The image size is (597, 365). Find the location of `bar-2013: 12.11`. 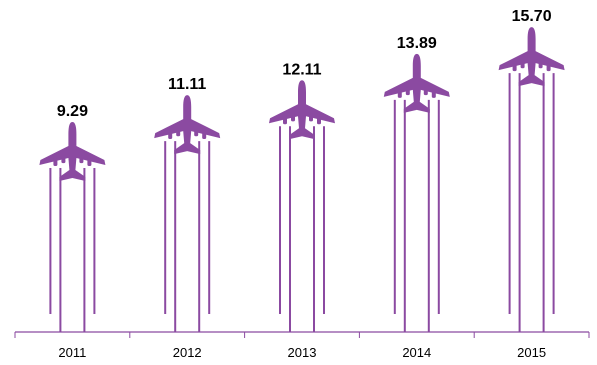

bar-2013: 12.11 is located at coordinates (302, 196).